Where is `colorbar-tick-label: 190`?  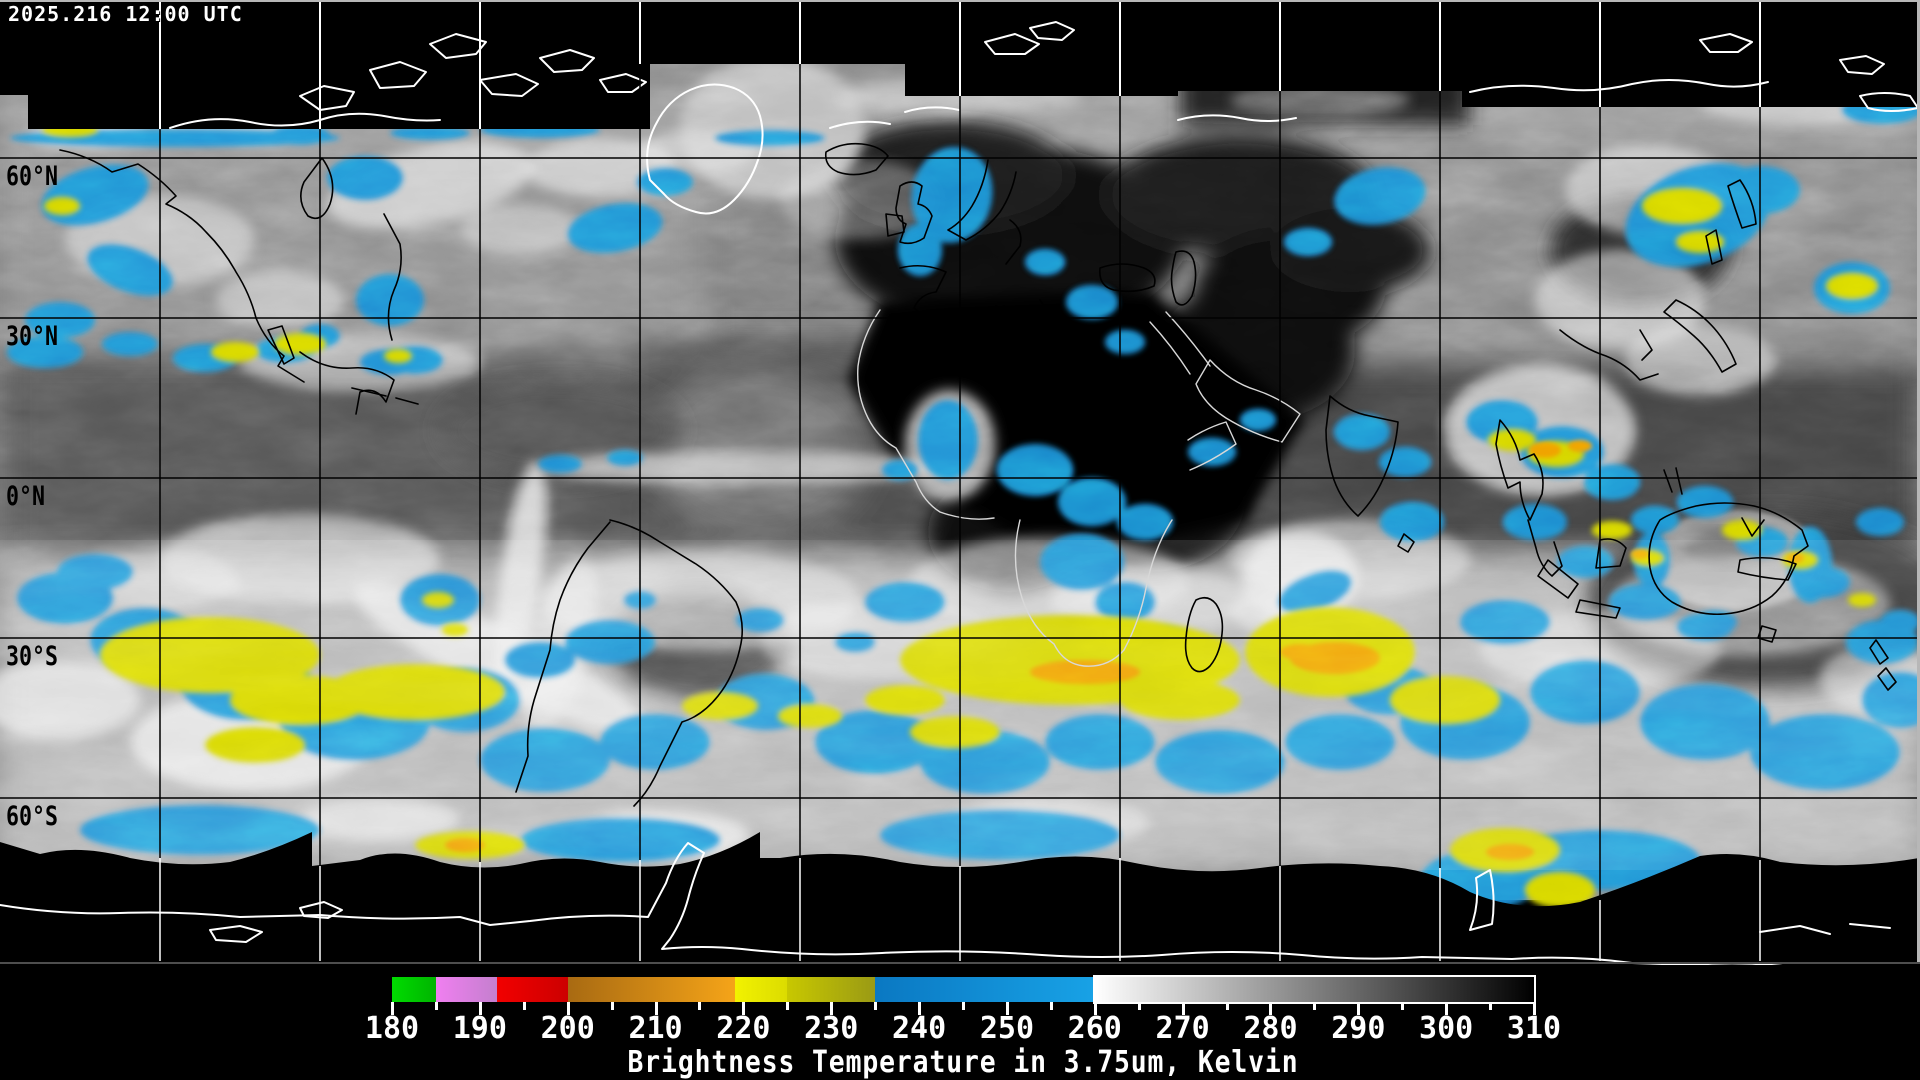
colorbar-tick-label: 190 is located at coordinates (479, 1028).